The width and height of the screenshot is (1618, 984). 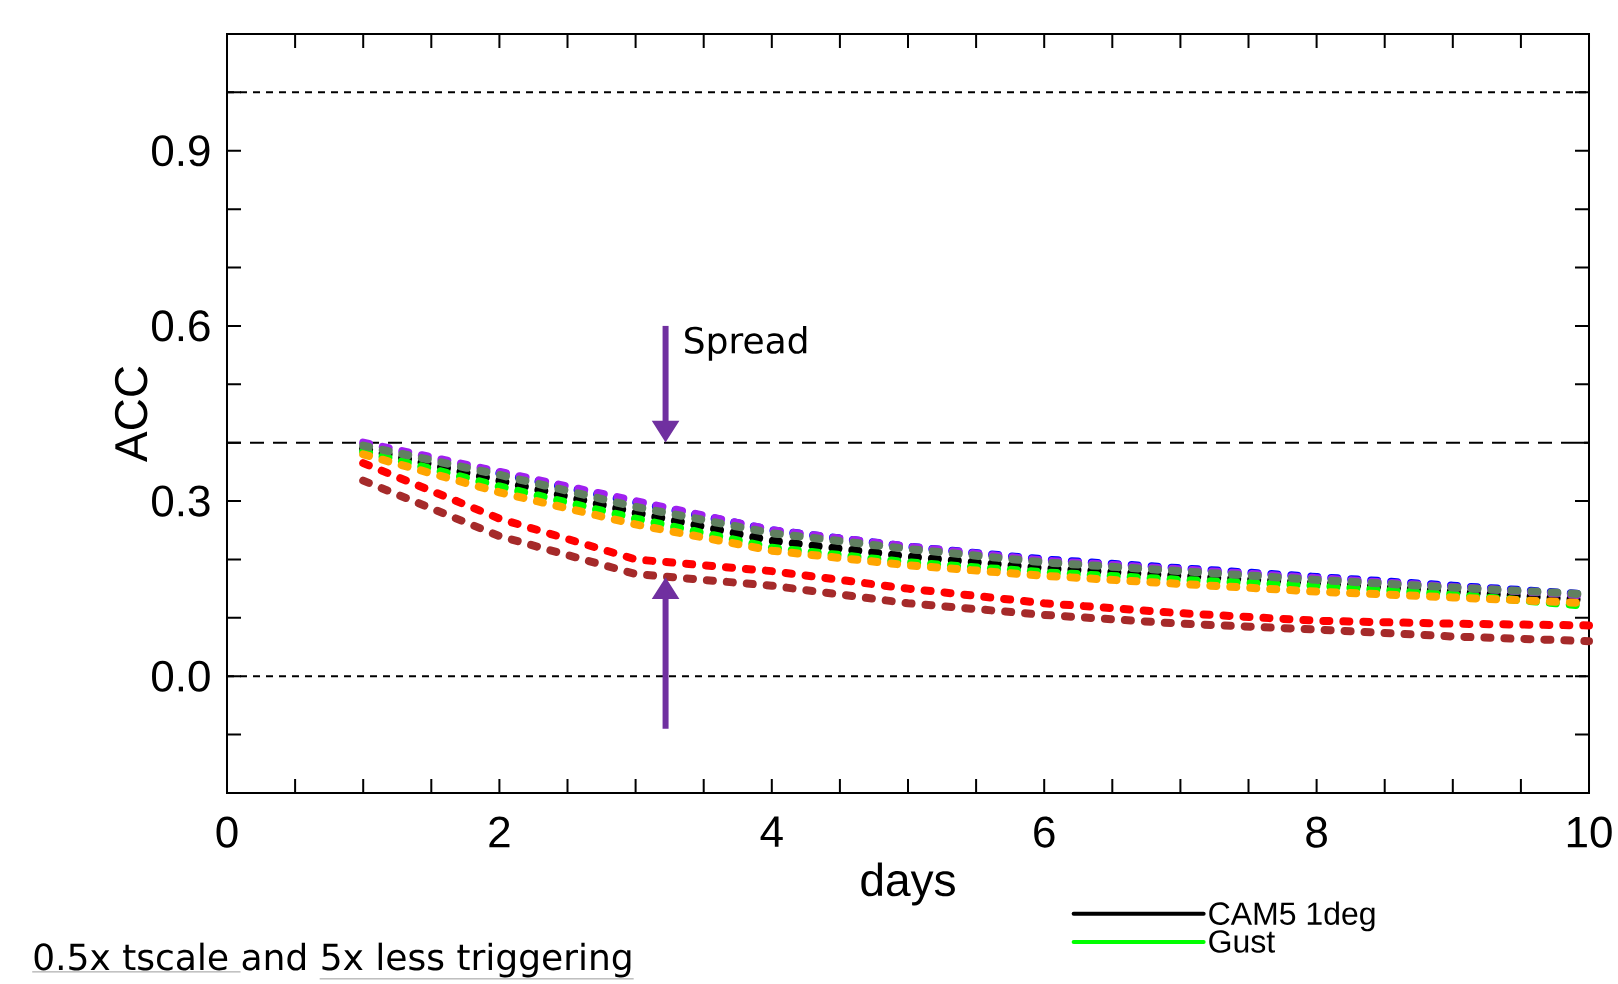 I want to click on annotation: Spread, so click(x=746, y=343).